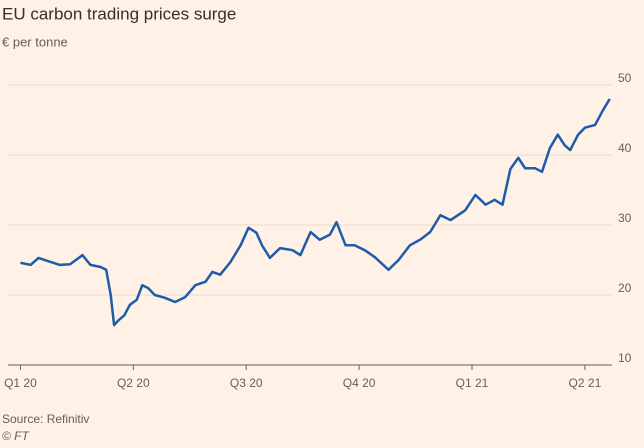  What do you see at coordinates (625, 358) in the screenshot?
I see `y-tick-label: 10` at bounding box center [625, 358].